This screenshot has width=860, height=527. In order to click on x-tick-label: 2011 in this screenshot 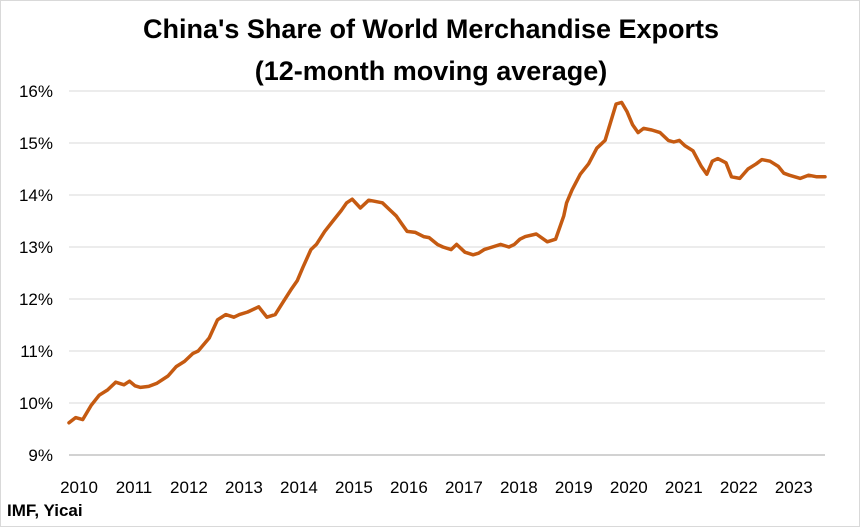, I will do `click(134, 487)`.